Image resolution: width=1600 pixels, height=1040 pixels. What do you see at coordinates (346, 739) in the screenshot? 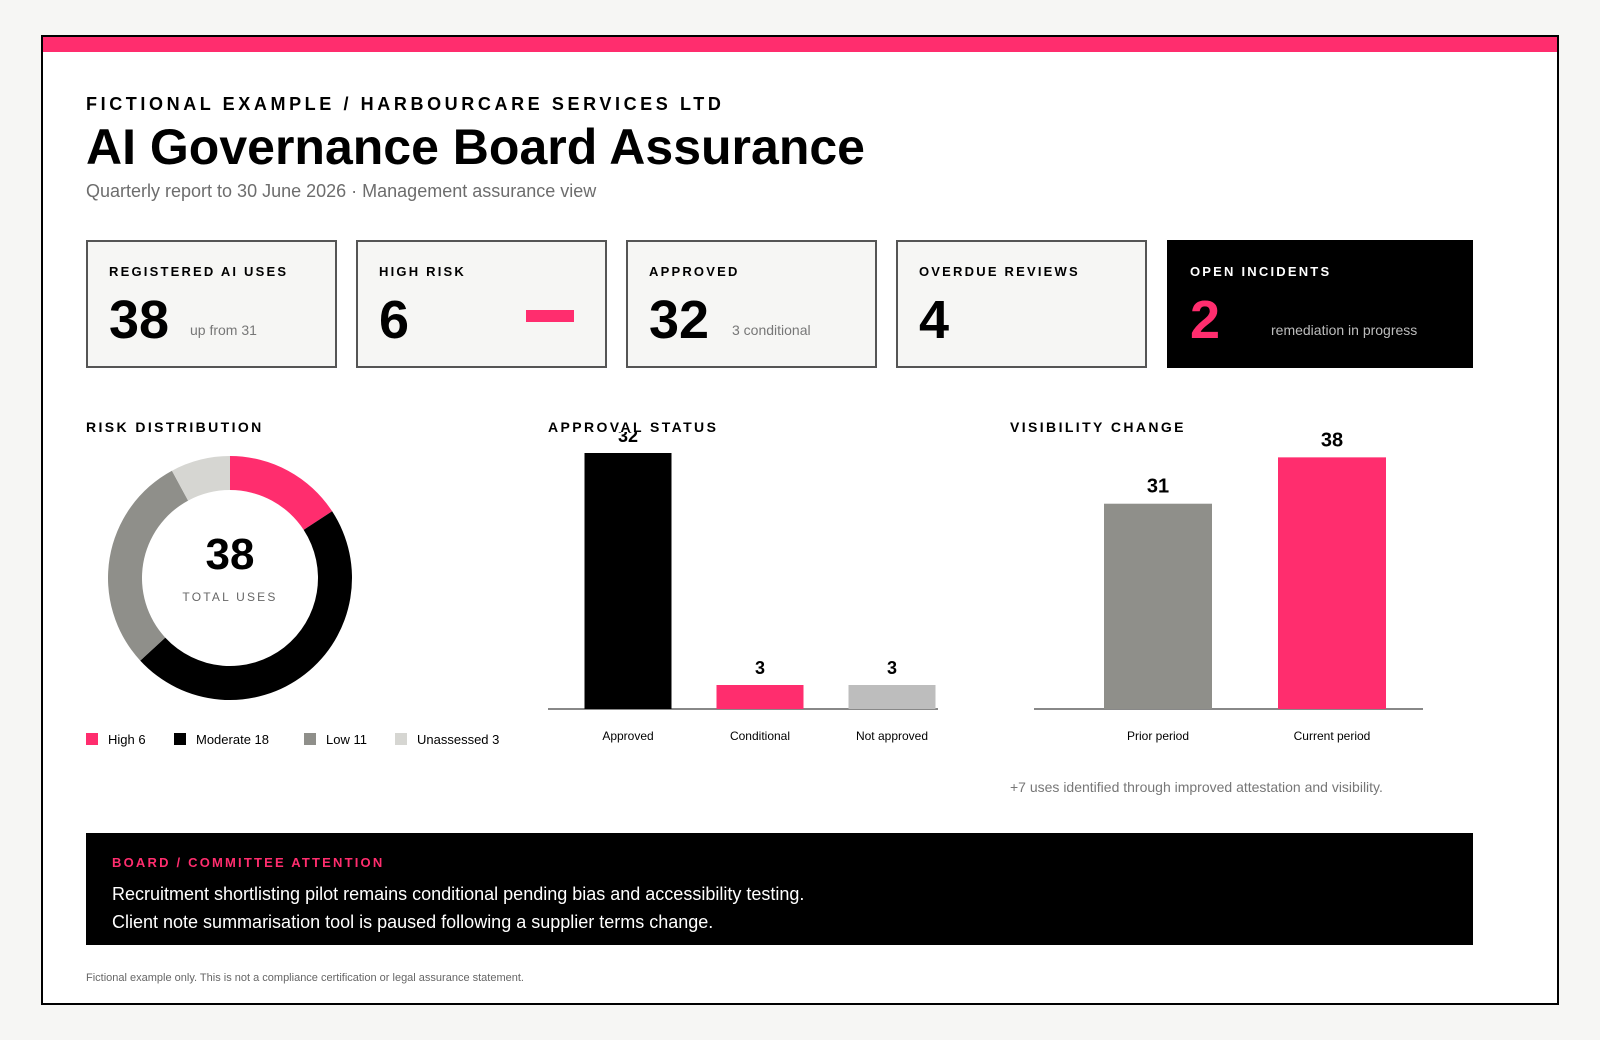
I see `legend-label: Low 11` at bounding box center [346, 739].